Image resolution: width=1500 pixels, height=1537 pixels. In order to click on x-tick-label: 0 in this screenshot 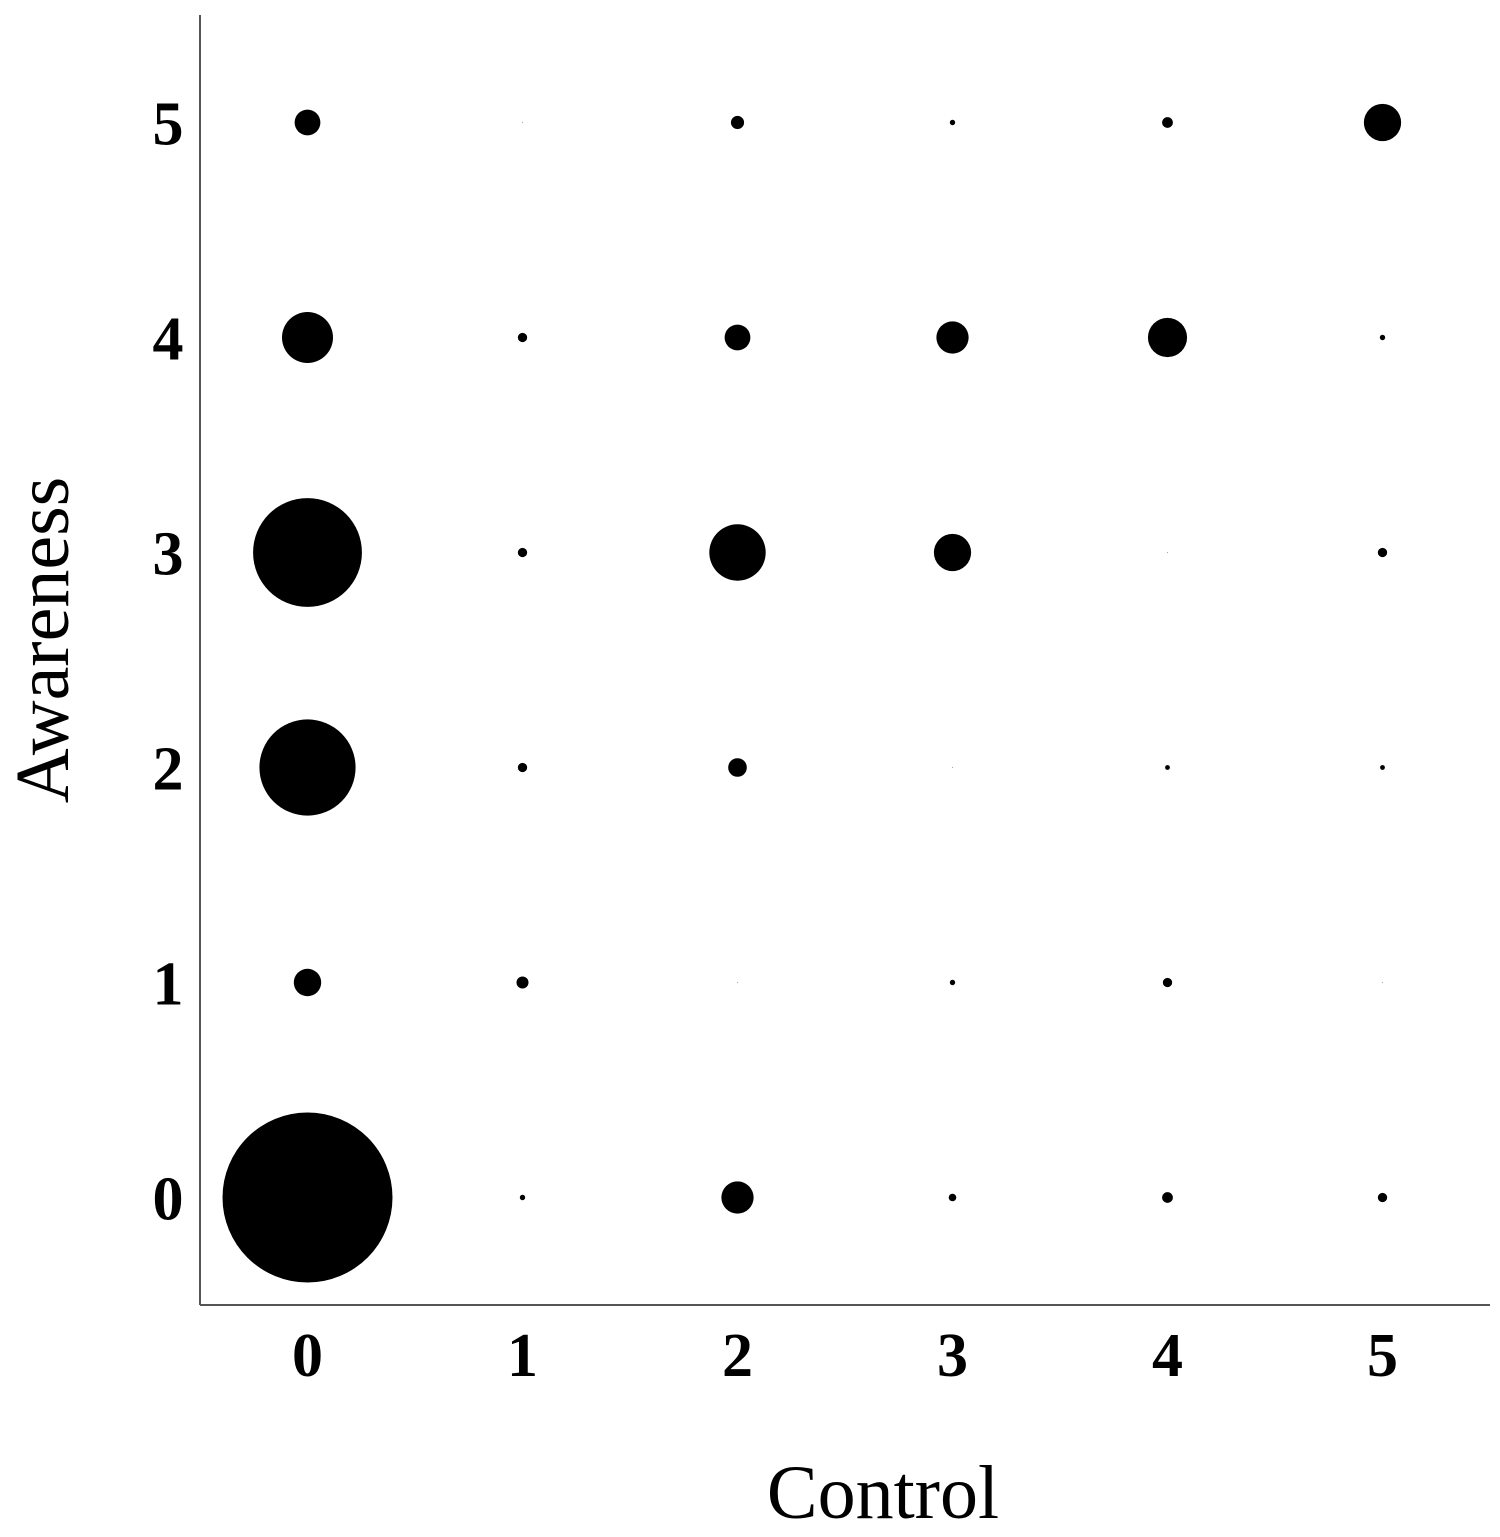, I will do `click(307, 1356)`.